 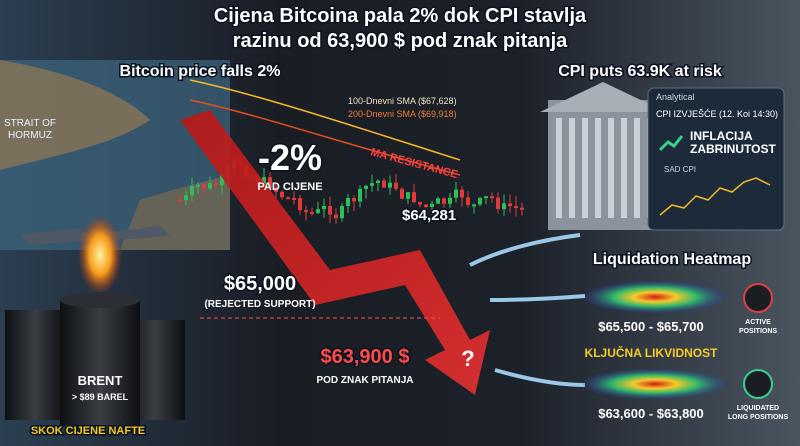 What do you see at coordinates (733, 142) in the screenshot?
I see `panel-headline: INFLACIJA ZABRINUTOST` at bounding box center [733, 142].